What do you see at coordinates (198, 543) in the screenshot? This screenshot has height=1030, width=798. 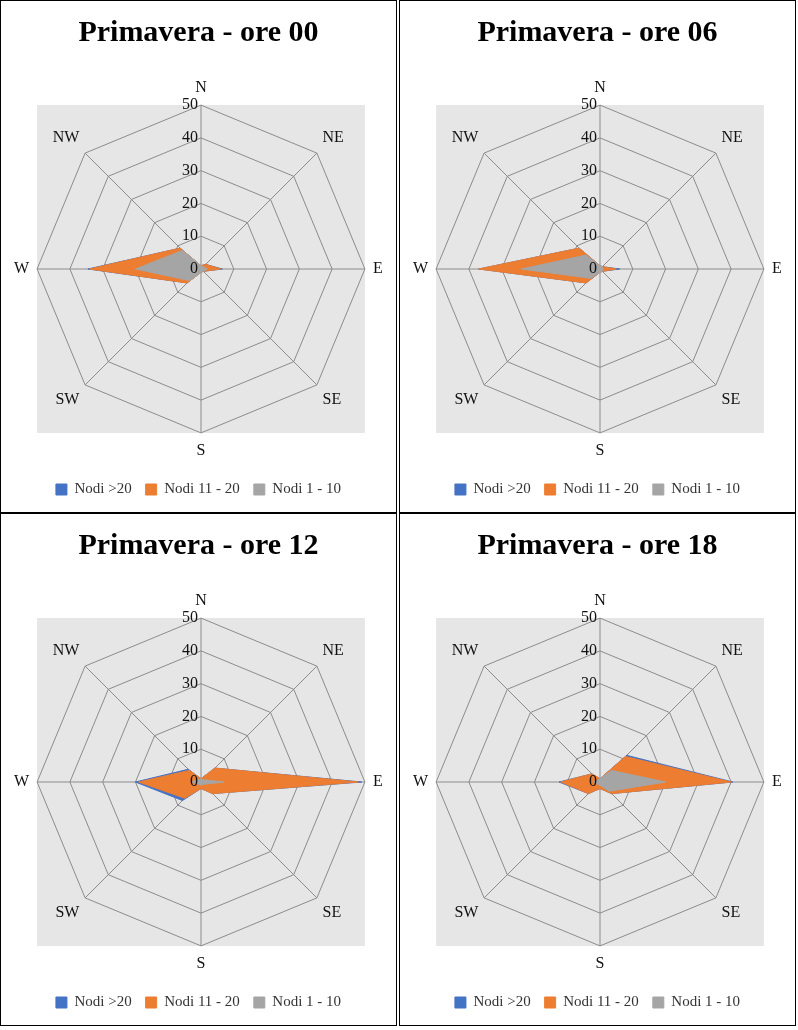 I see `chart-title: Primavera - ore 12` at bounding box center [198, 543].